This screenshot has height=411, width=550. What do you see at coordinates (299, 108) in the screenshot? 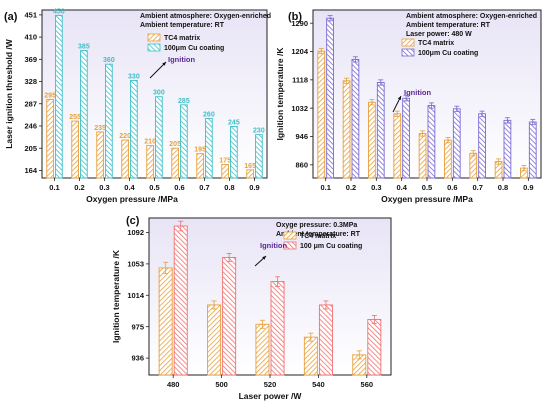
I see `y-tick-label: 1032` at bounding box center [299, 108].